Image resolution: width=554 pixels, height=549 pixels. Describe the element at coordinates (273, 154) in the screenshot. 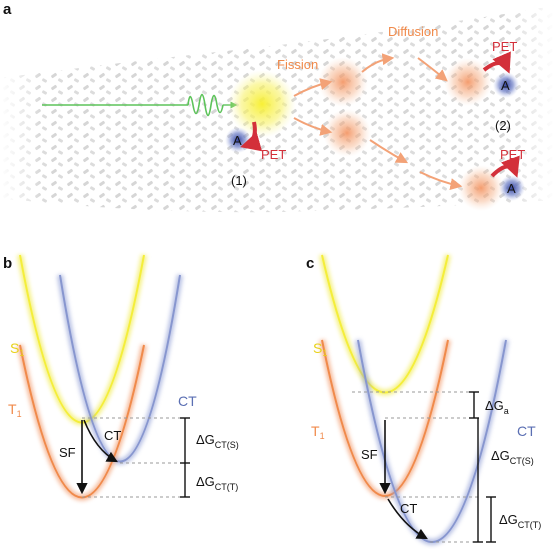

I see `pet-label-1: PET` at that location.